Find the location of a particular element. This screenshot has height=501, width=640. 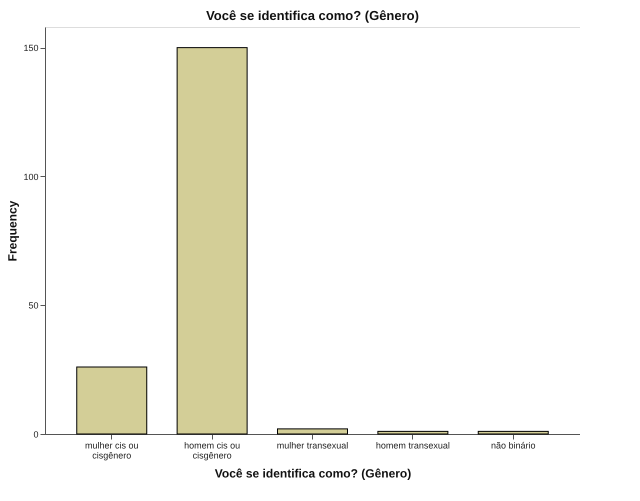

chart-title: Você se identifica como? (Gênero) is located at coordinates (312, 15).